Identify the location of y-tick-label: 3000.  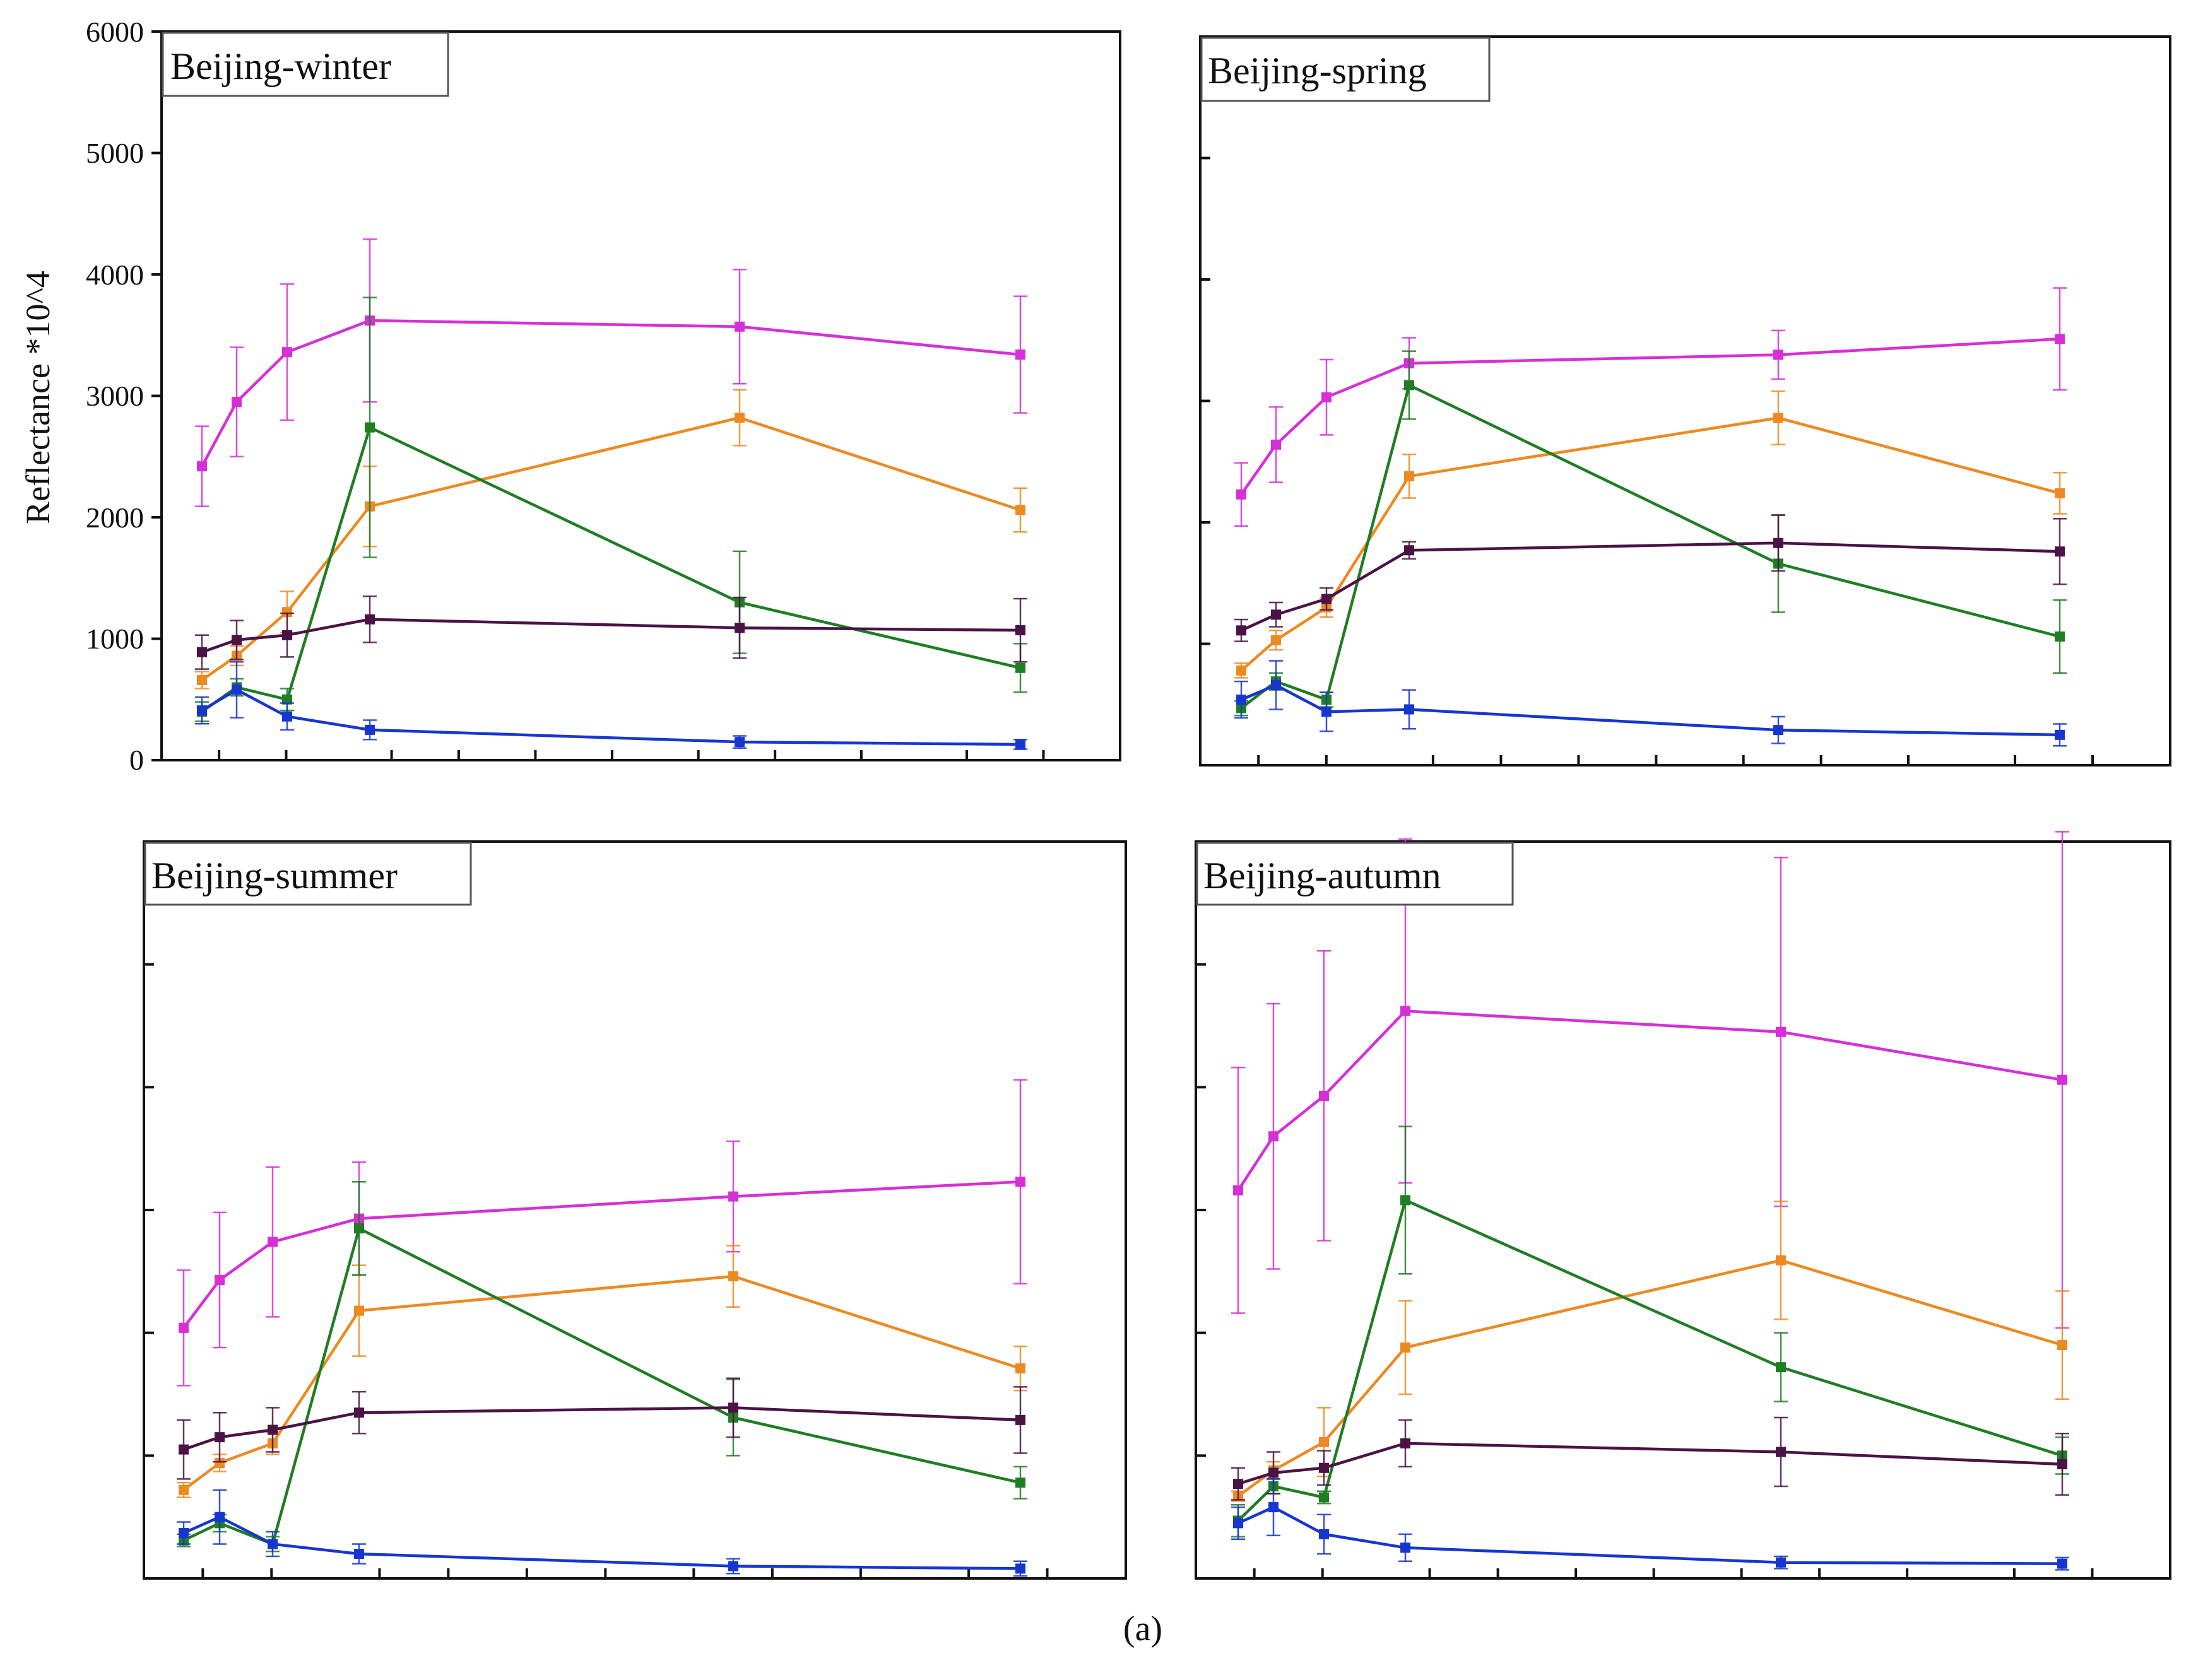
(115, 396).